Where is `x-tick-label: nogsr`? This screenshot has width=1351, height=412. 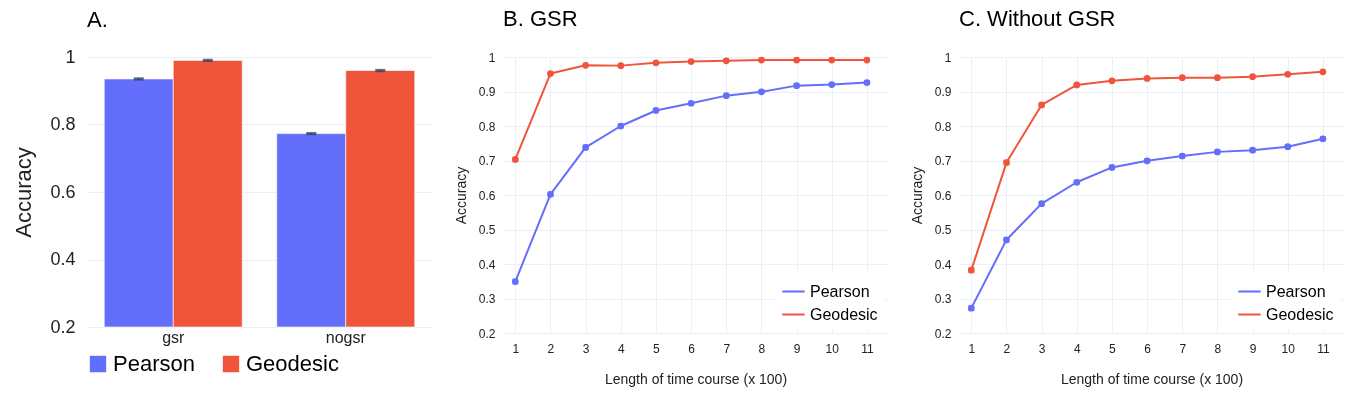
x-tick-label: nogsr is located at coordinates (346, 337).